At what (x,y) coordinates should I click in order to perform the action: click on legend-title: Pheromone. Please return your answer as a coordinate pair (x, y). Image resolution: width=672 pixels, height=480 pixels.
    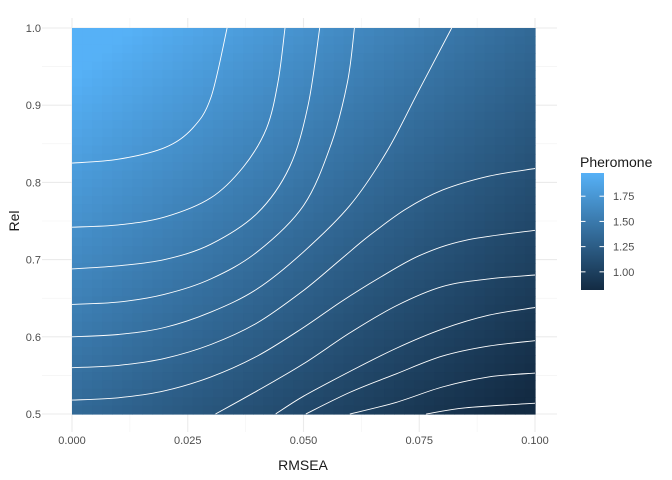
    Looking at the image, I should click on (616, 162).